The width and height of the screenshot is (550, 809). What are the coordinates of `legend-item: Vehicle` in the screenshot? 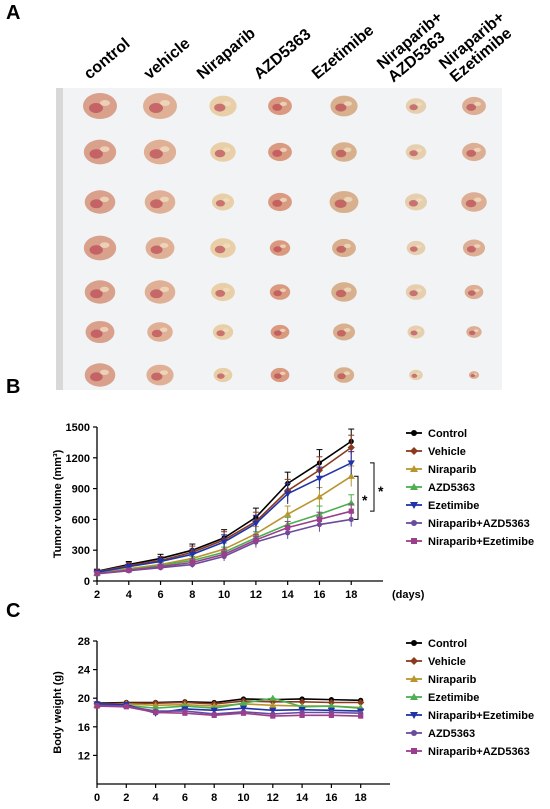 It's located at (436, 662).